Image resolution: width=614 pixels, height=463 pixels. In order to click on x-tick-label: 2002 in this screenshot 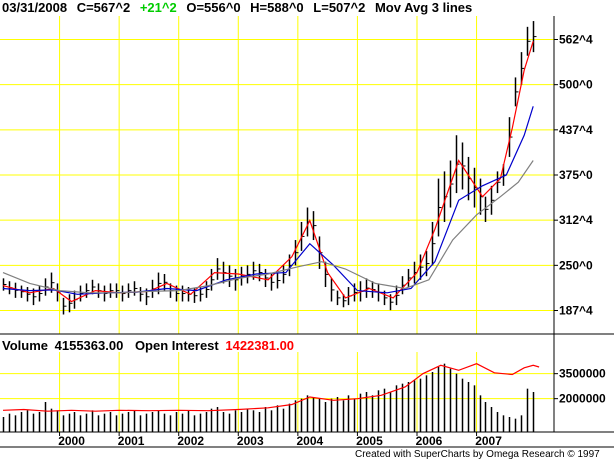, I will do `click(190, 441)`.